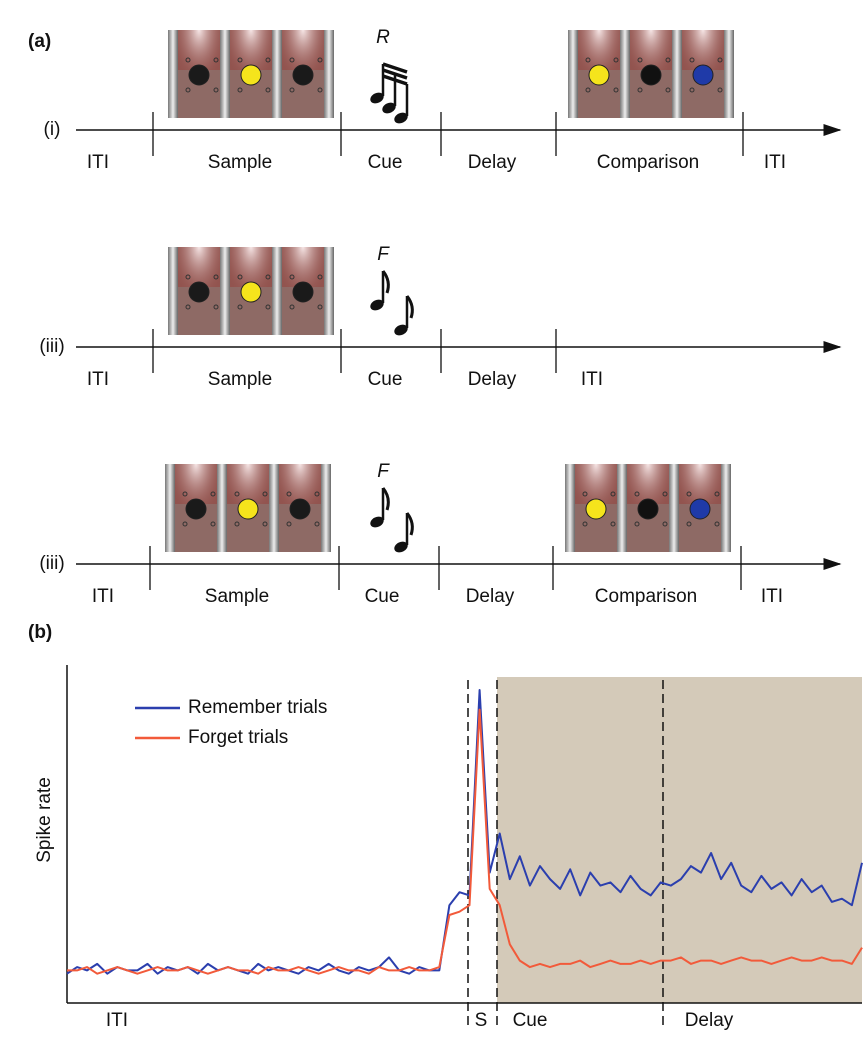 This screenshot has height=1037, width=866. I want to click on note-flag, so click(385, 282).